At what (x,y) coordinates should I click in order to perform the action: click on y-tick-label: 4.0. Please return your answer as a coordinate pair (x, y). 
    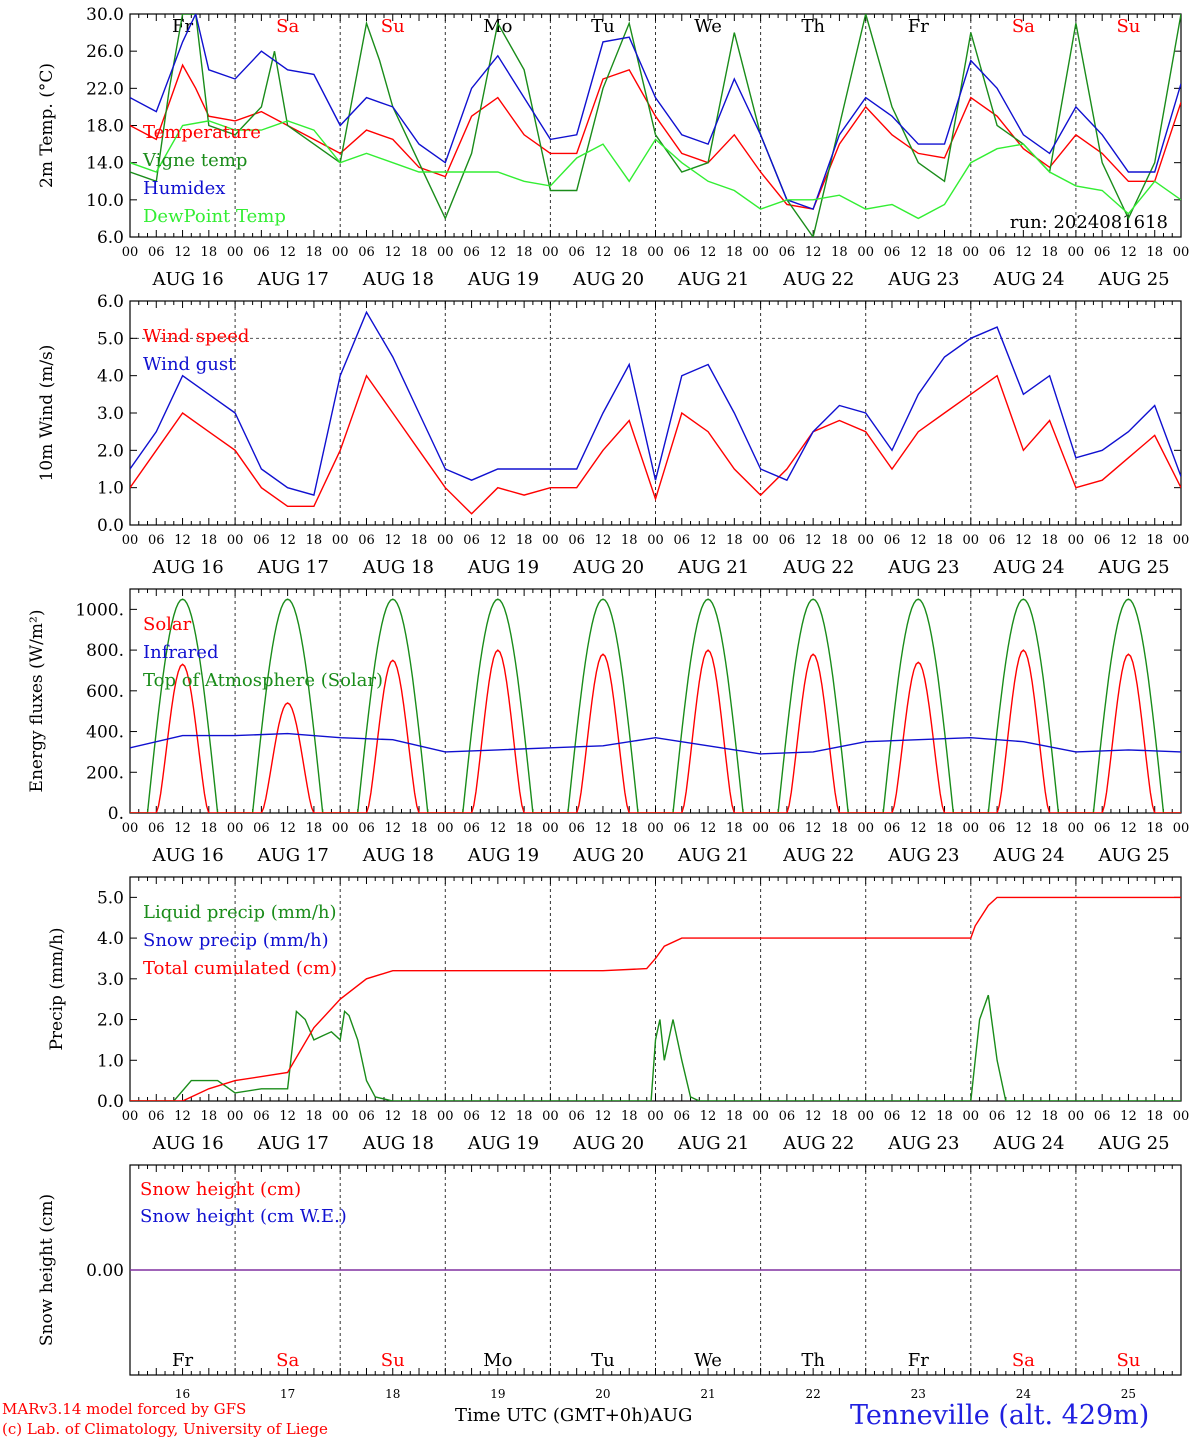
    Looking at the image, I should click on (110, 377).